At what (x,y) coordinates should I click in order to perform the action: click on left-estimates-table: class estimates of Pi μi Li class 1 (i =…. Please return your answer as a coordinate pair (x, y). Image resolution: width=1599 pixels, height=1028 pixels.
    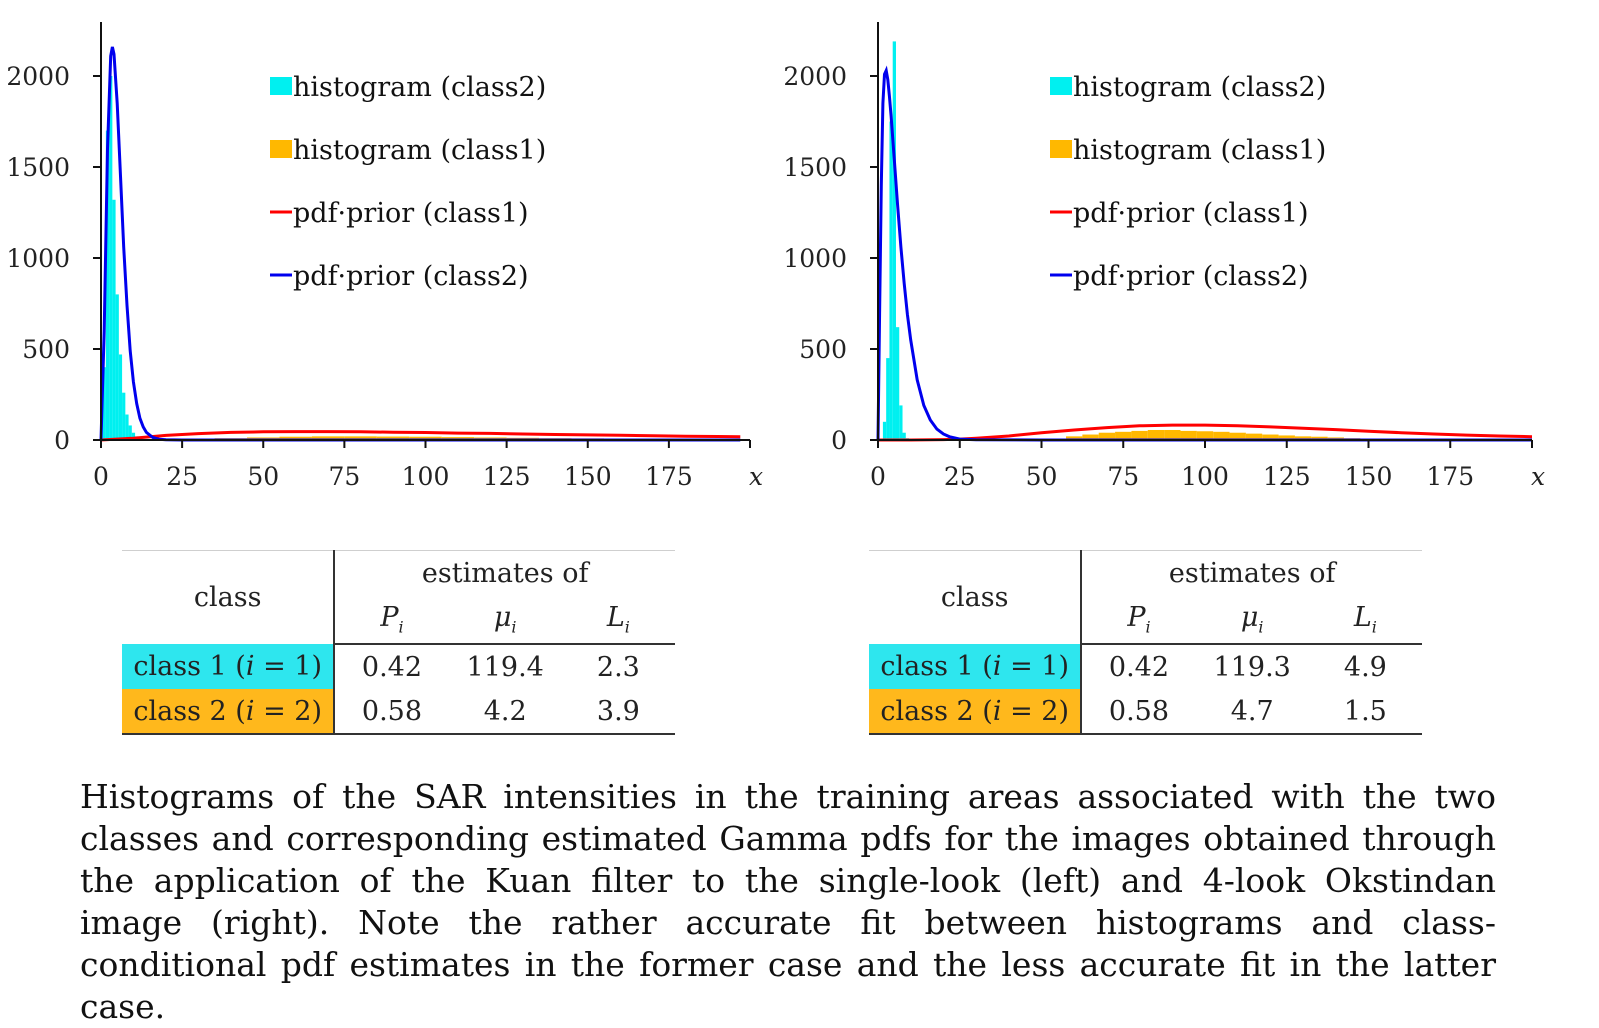
    Looking at the image, I should click on (398, 642).